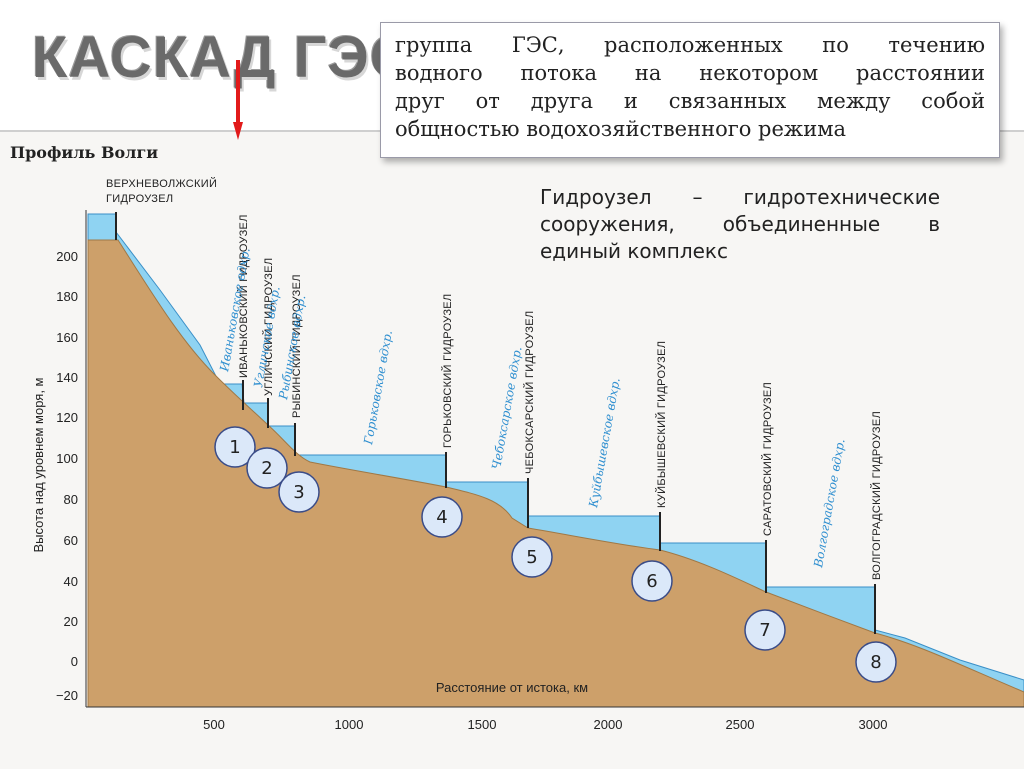 This screenshot has width=1024, height=769. I want to click on marker-2: 2, so click(267, 468).